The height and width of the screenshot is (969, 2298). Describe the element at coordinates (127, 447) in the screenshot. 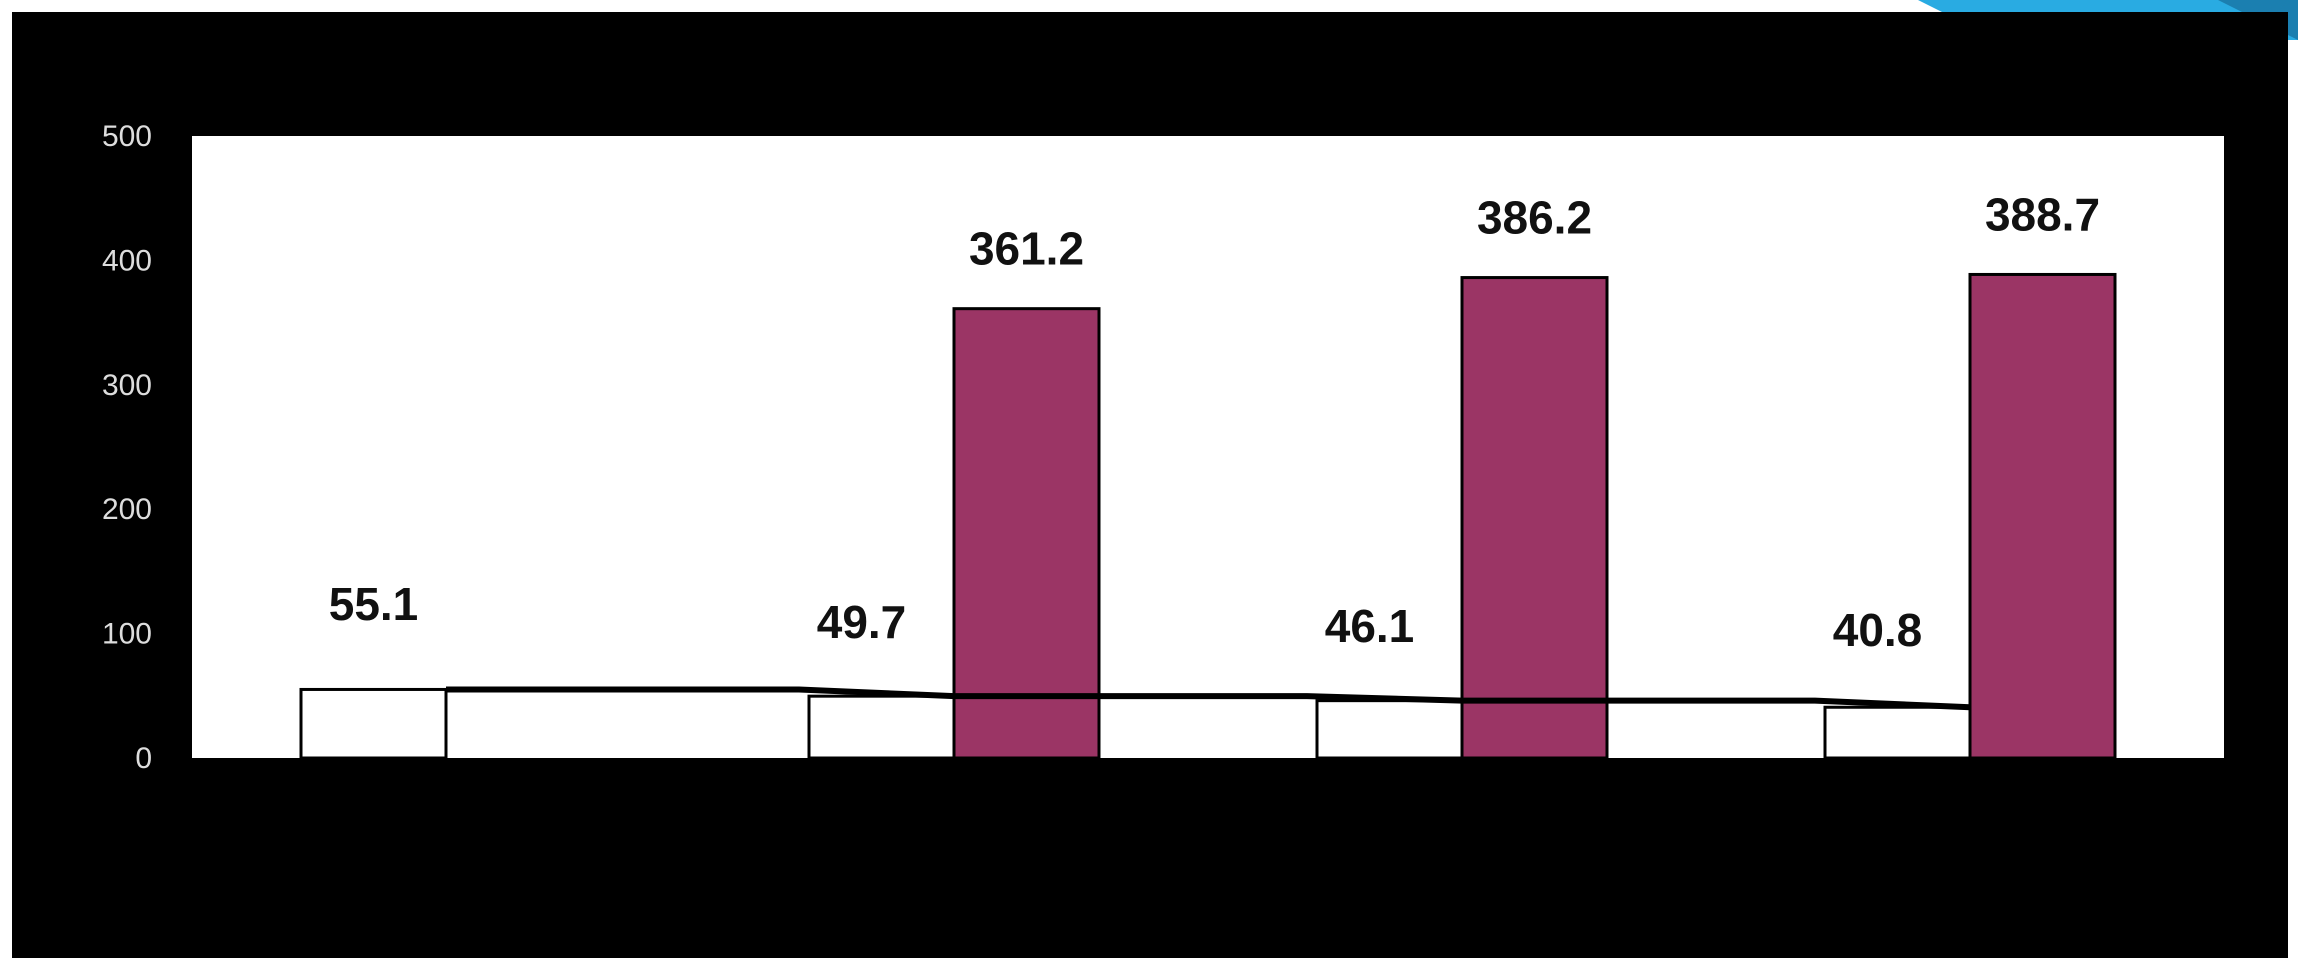

I see `y-axis: 0 100 200 300 400 500` at that location.